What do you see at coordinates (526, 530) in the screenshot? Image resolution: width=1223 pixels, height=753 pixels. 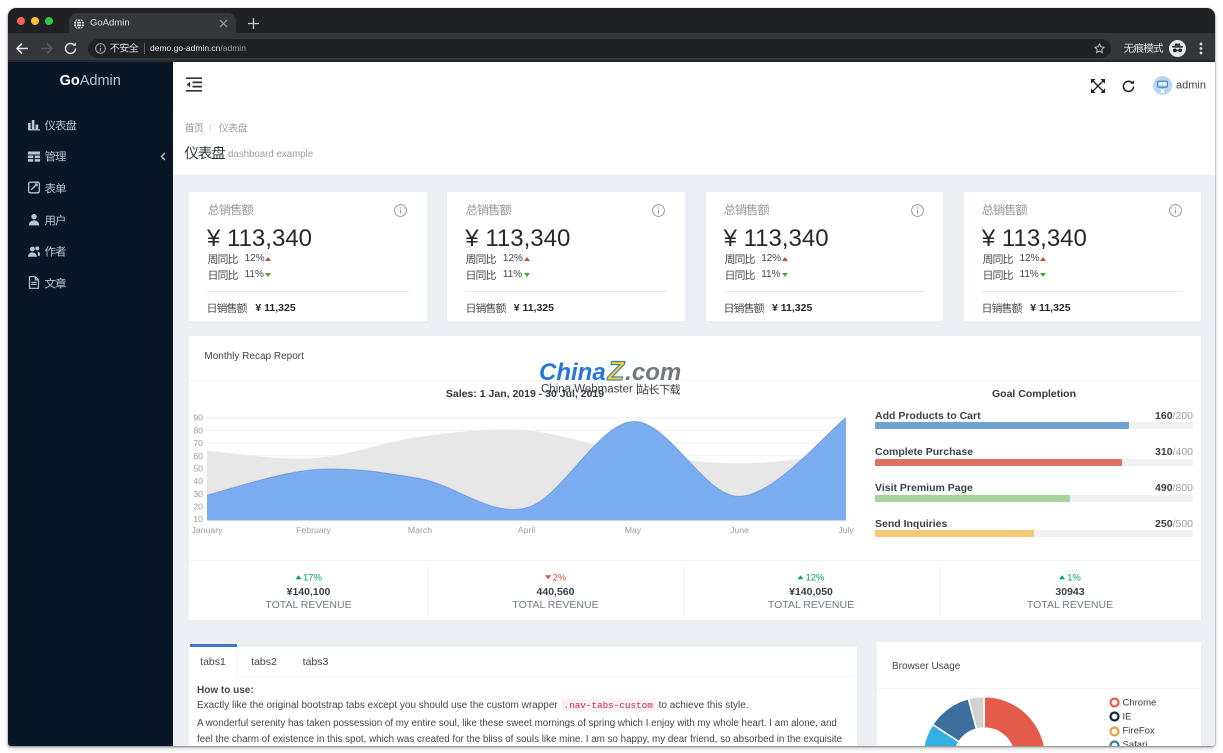 I see `svg-text: April` at bounding box center [526, 530].